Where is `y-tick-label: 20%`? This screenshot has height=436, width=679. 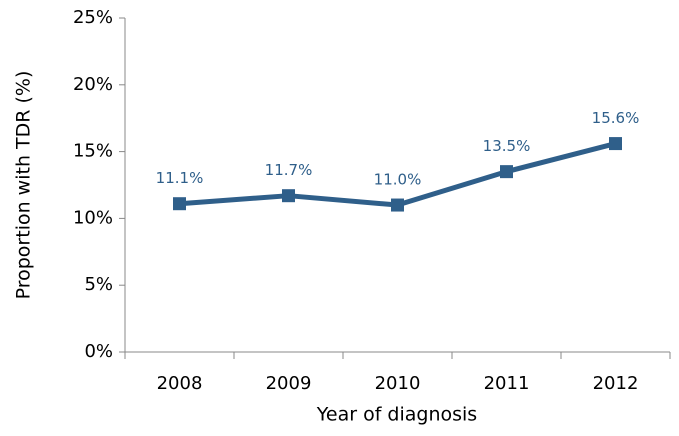
y-tick-label: 20% is located at coordinates (93, 84).